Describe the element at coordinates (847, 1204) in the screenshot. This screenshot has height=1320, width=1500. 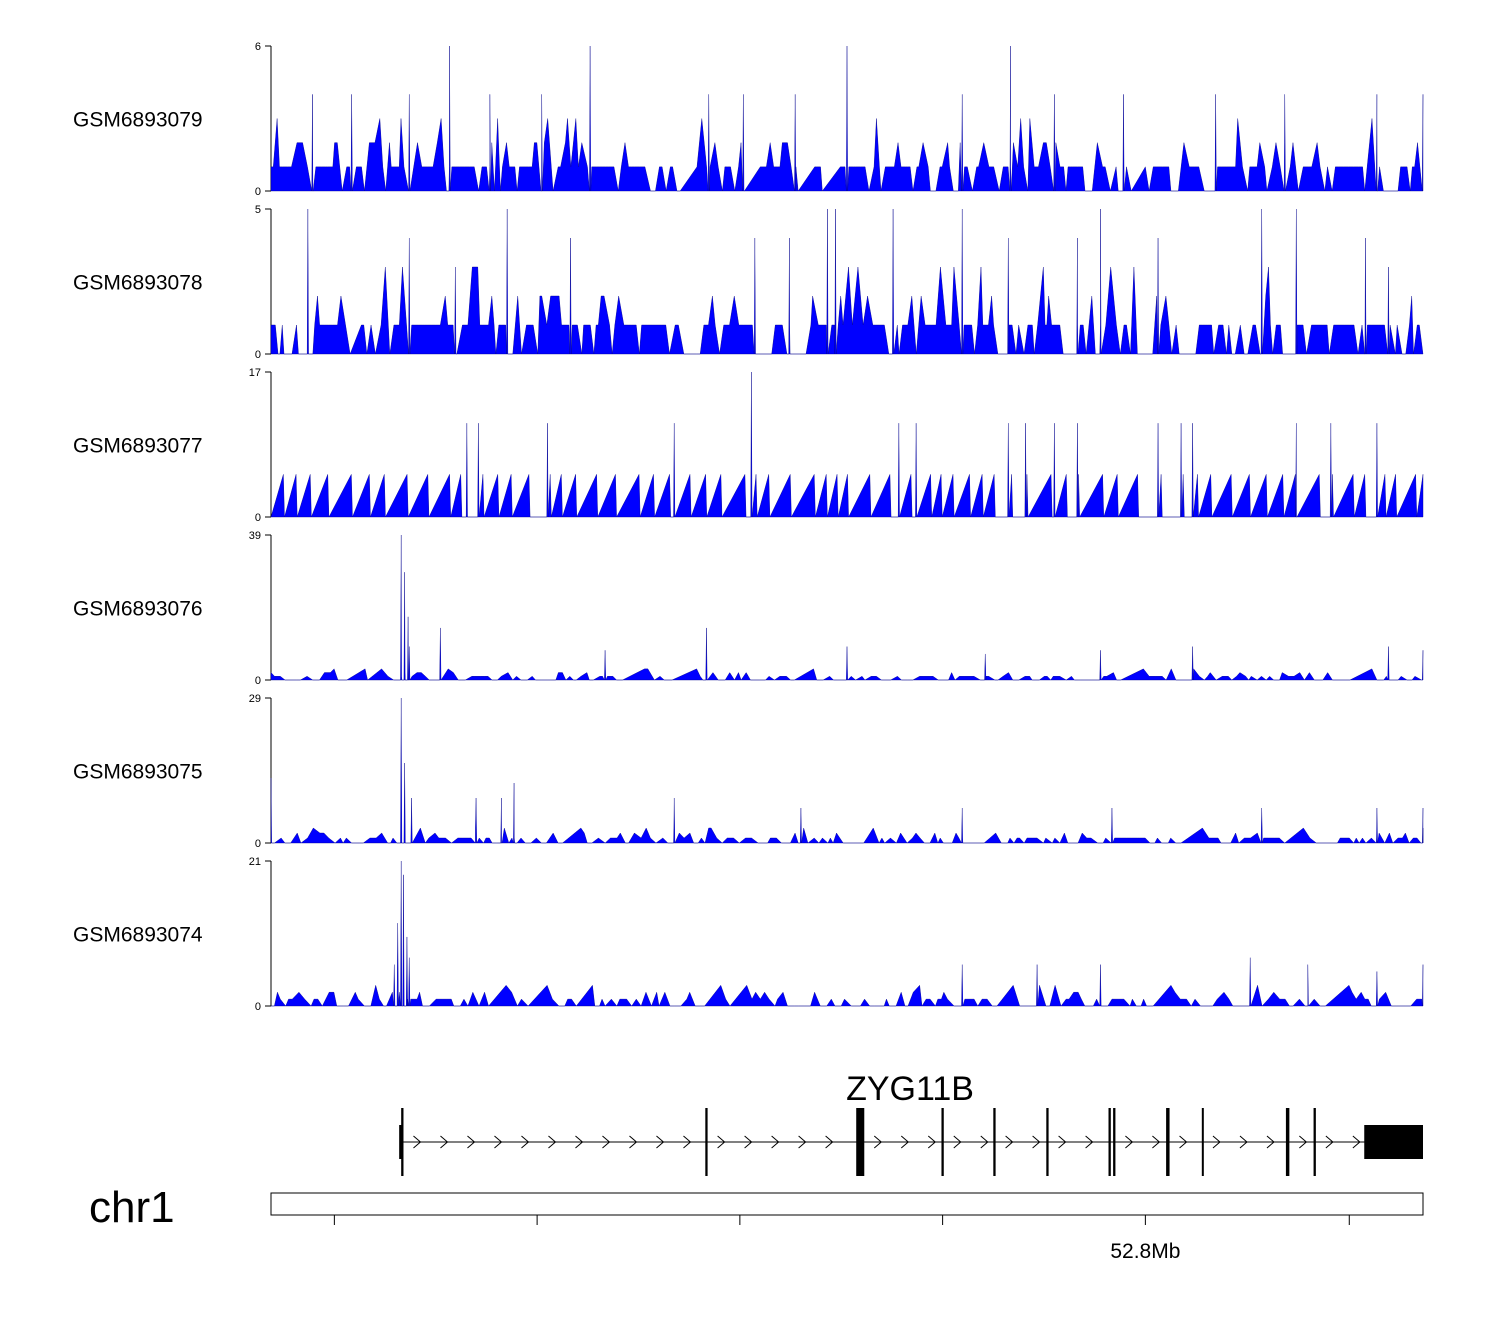
I see `chromosome-bar` at that location.